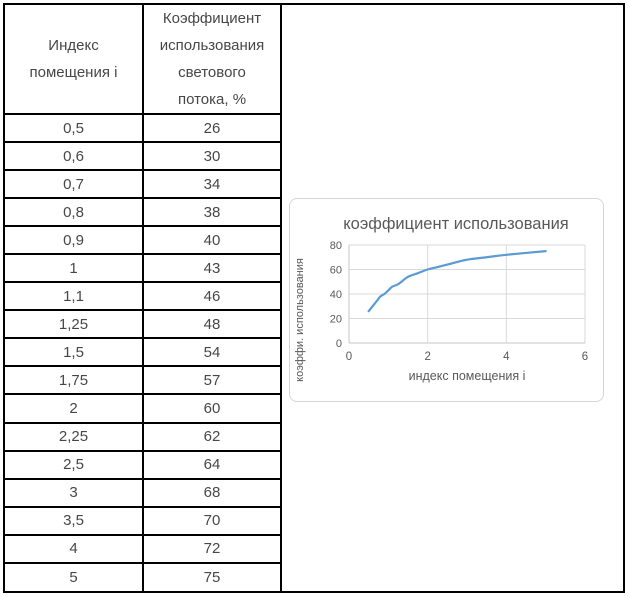  I want to click on table-cell: 2, so click(74, 408).